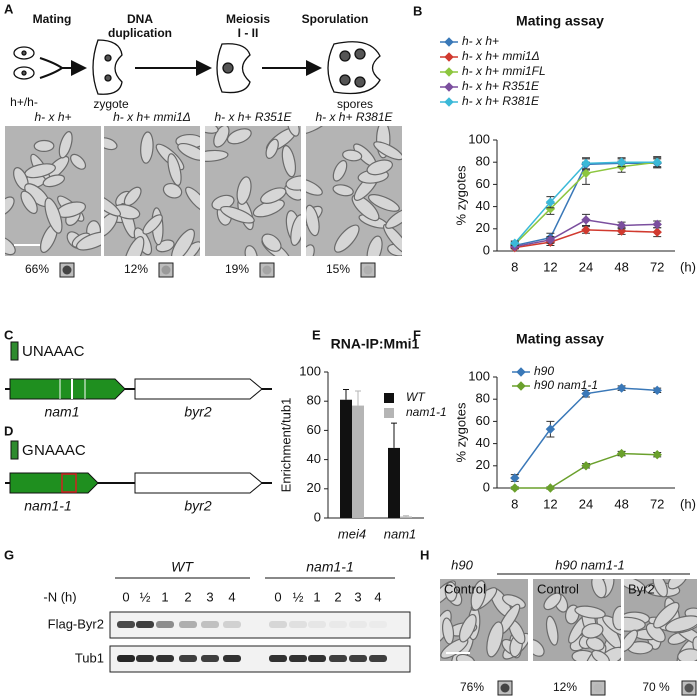 The height and width of the screenshot is (697, 697). What do you see at coordinates (357, 596) in the screenshot?
I see `timepoint: 3` at bounding box center [357, 596].